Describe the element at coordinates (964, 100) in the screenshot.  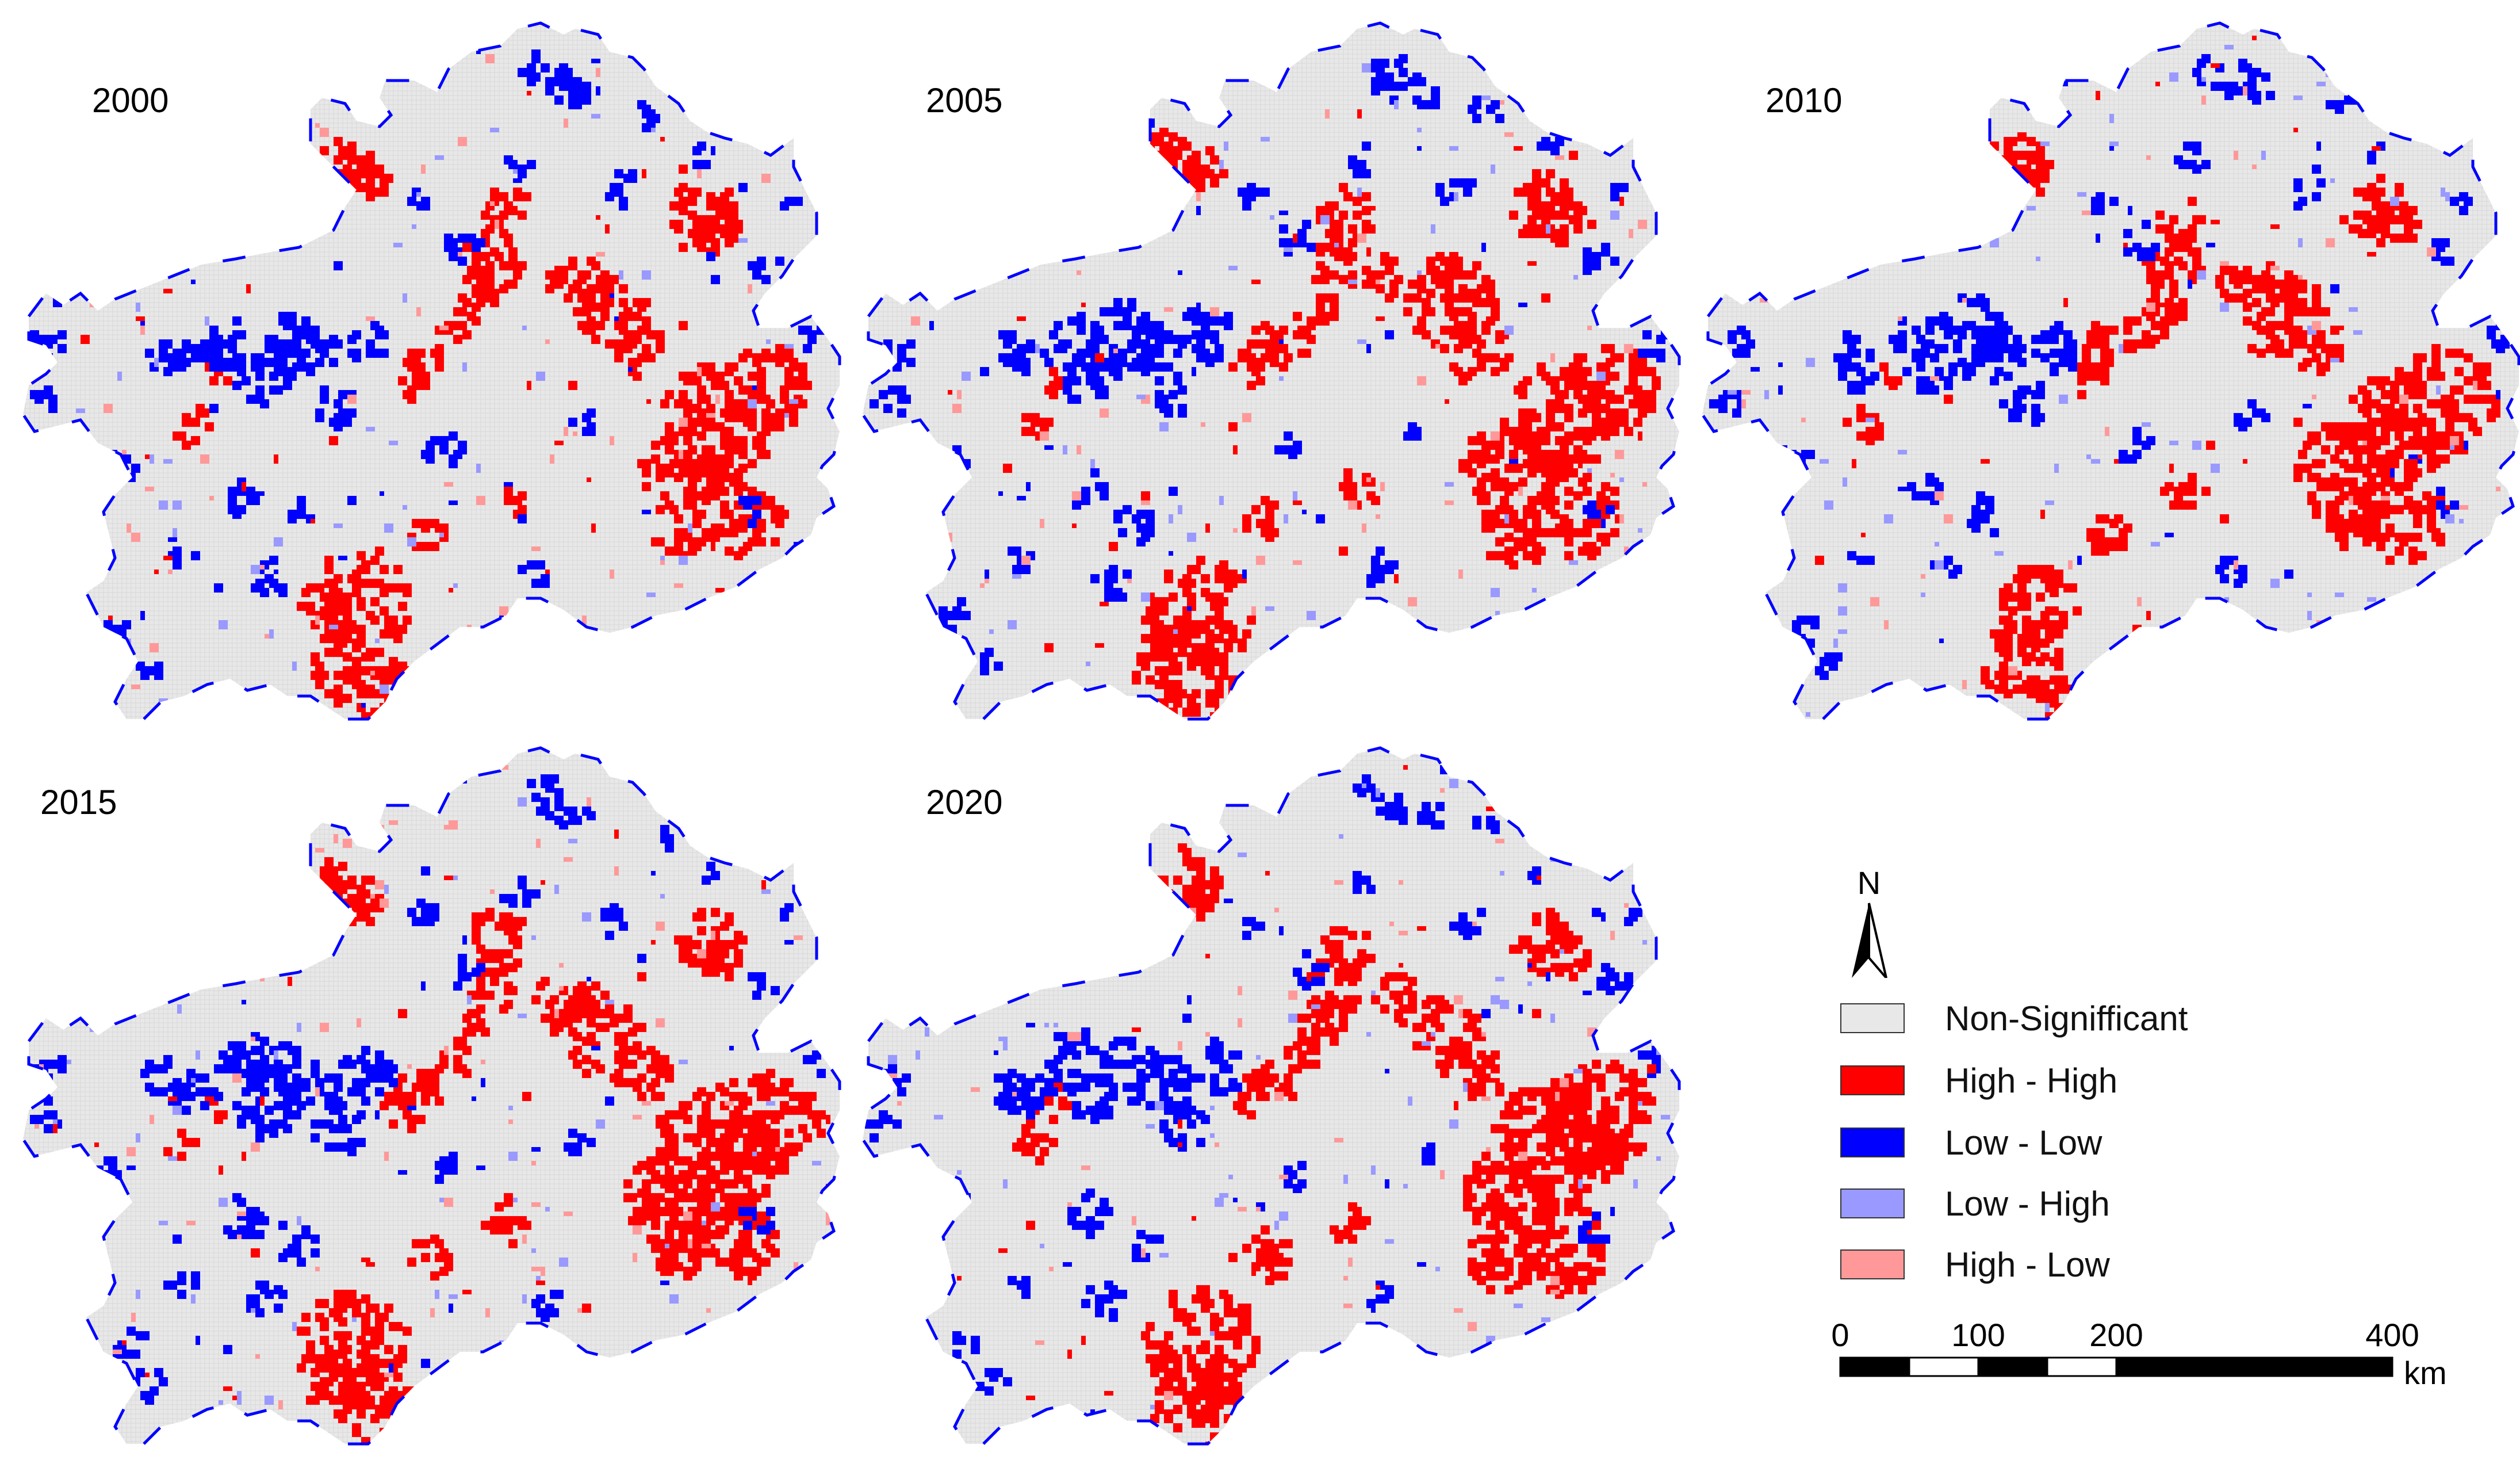
I see `map-year-label: 2005` at that location.